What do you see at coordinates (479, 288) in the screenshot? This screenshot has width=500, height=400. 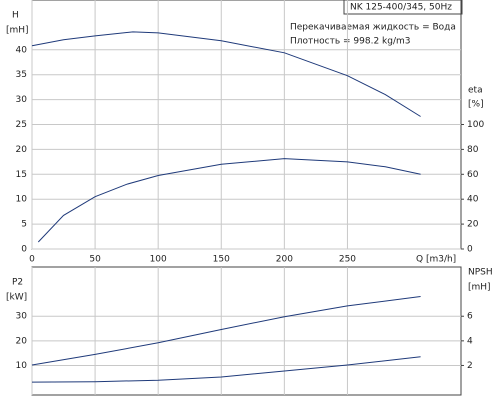 I see `y2-axis-unit: [mH]` at bounding box center [479, 288].